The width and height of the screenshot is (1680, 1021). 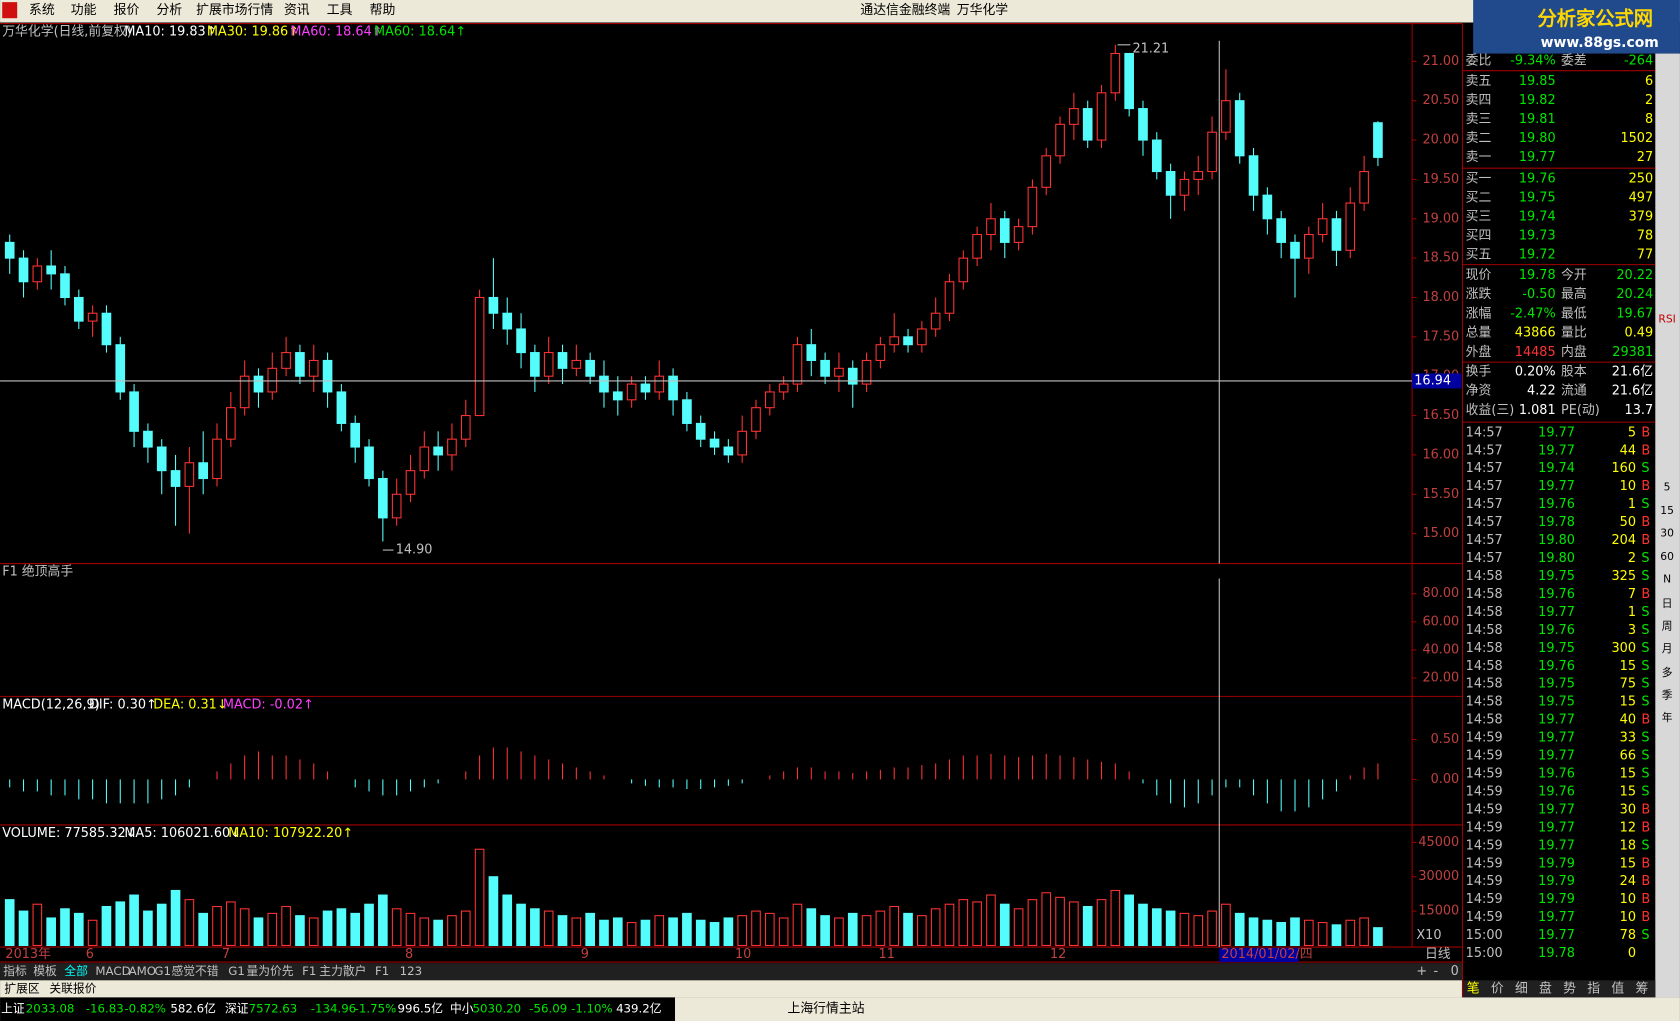 I want to click on side-button: 年, so click(x=1667, y=717).